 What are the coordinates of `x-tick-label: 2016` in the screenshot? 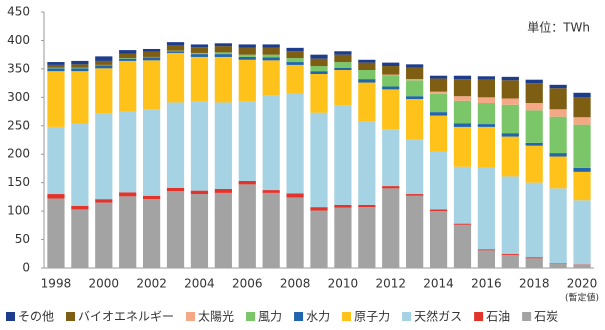 It's located at (486, 284).